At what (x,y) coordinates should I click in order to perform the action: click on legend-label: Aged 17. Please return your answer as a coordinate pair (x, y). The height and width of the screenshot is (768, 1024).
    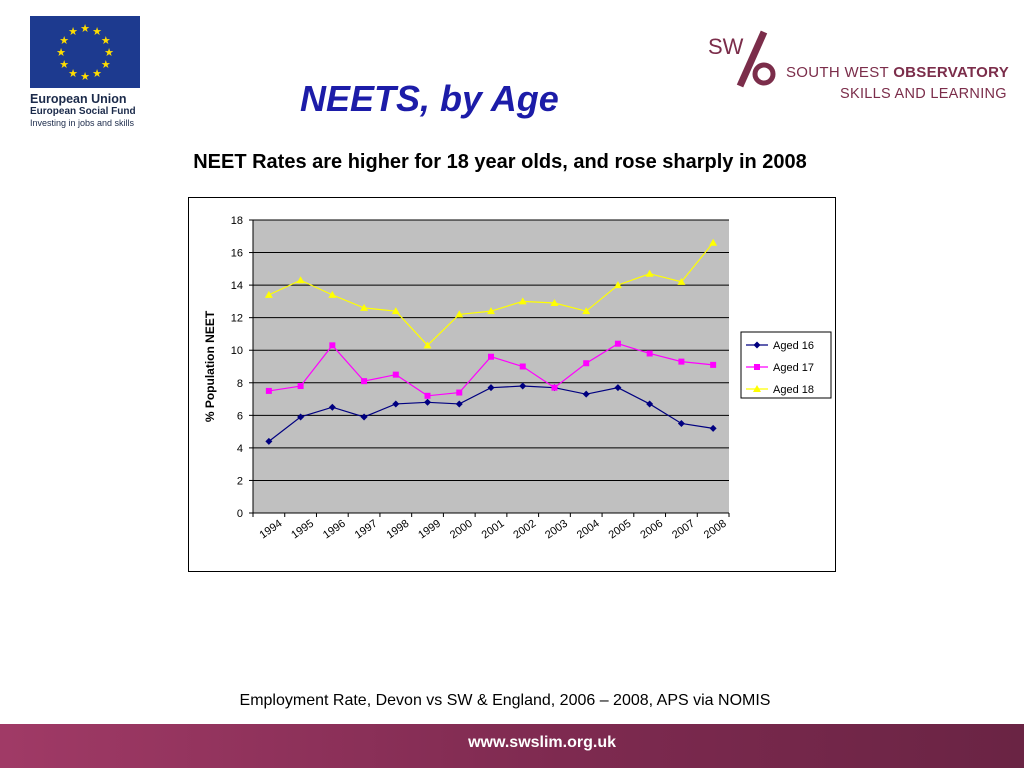
    Looking at the image, I should click on (793, 368).